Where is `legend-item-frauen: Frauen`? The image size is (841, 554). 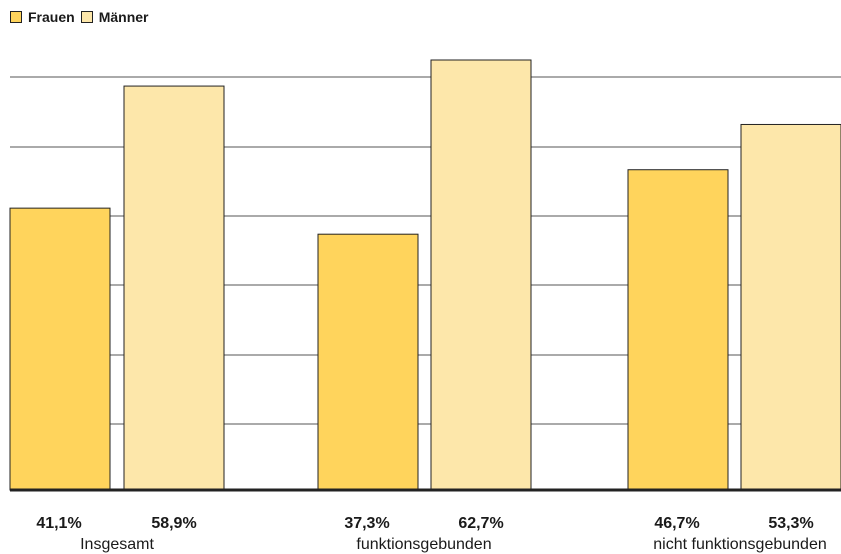 legend-item-frauen: Frauen is located at coordinates (42, 17).